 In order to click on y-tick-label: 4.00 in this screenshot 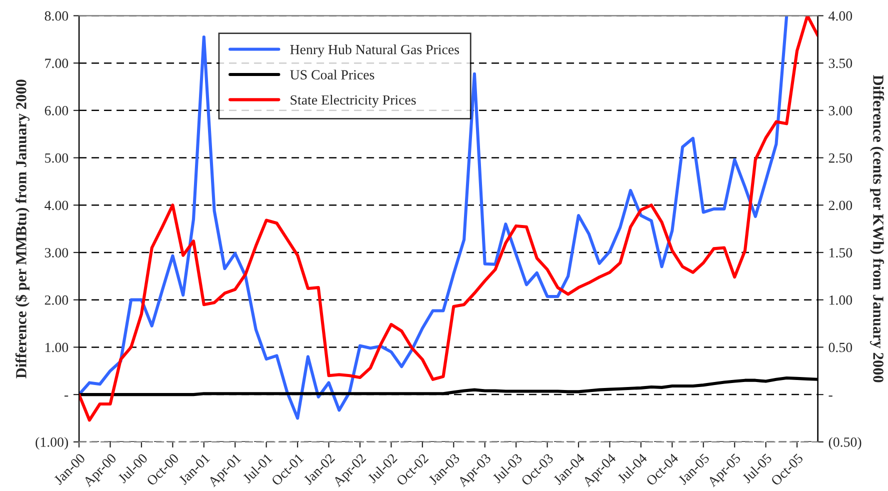, I will do `click(56, 205)`.